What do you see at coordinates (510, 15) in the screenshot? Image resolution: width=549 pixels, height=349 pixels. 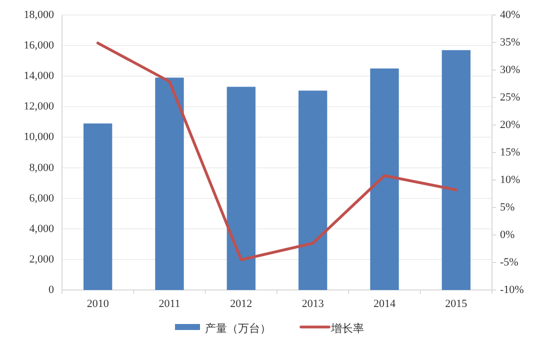 I see `y2-tick-label: 40%` at bounding box center [510, 15].